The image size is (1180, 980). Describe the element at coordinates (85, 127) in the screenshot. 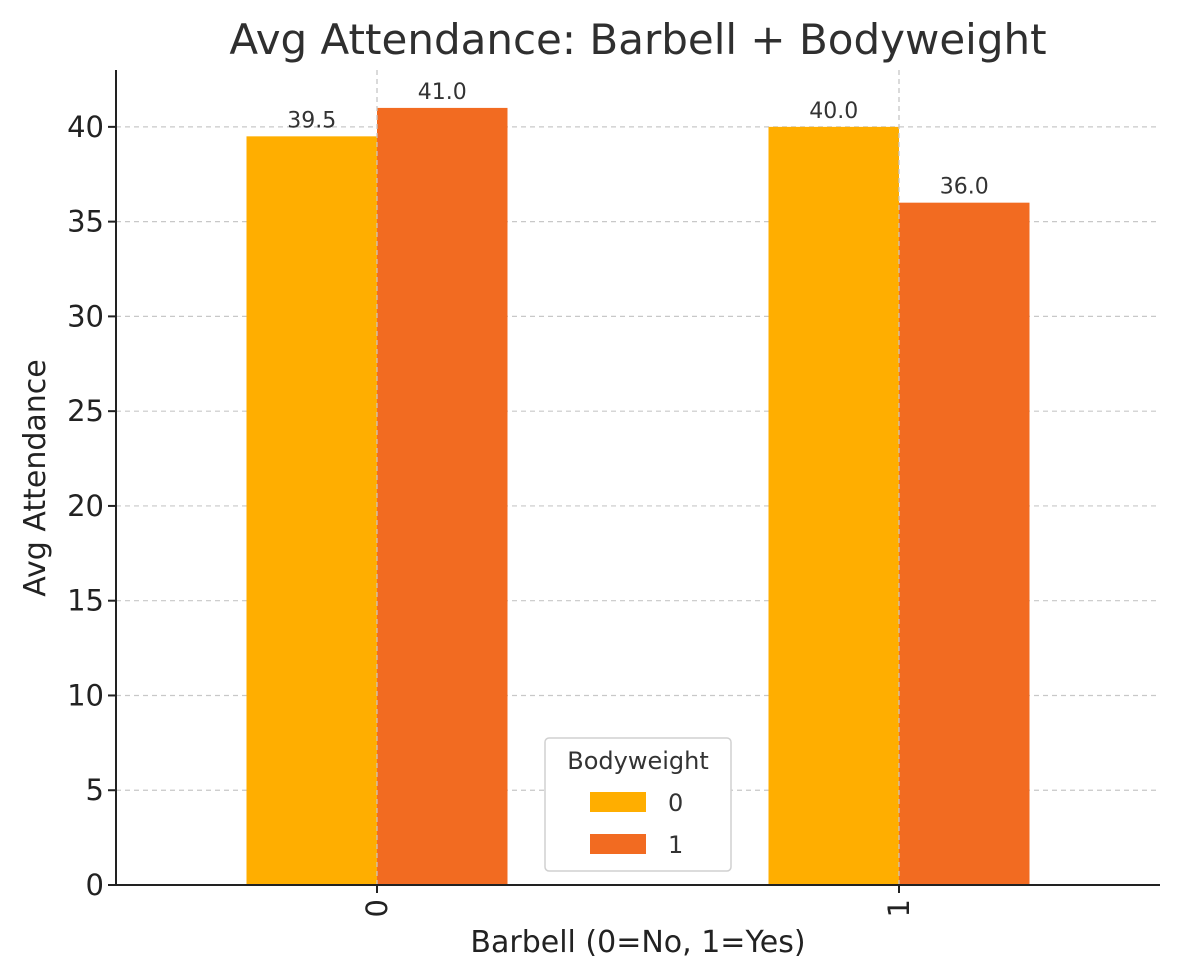

I see `y-tick-label: 40` at that location.